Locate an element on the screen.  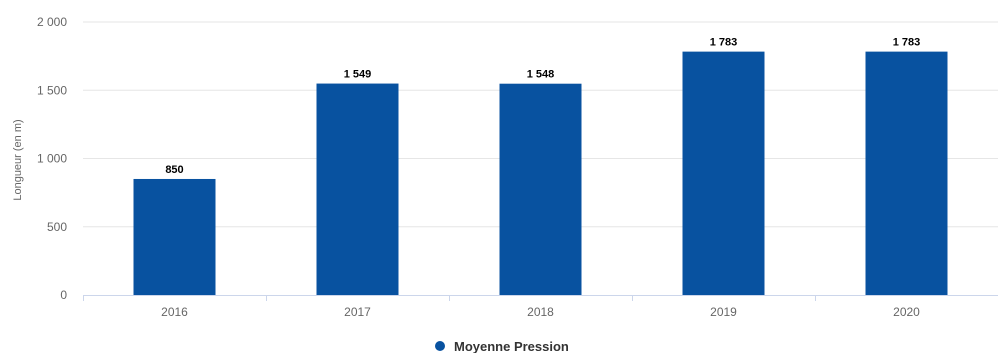
x-tick-label: 2019 is located at coordinates (723, 312).